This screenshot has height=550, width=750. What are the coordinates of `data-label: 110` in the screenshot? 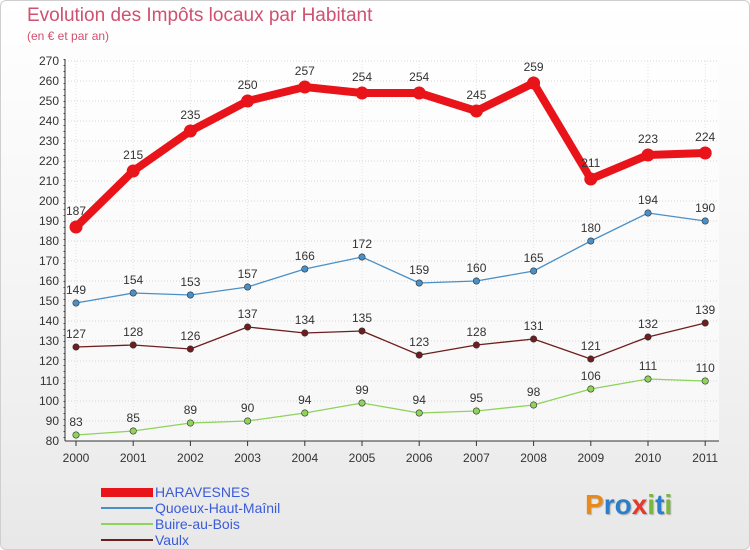 It's located at (705, 368).